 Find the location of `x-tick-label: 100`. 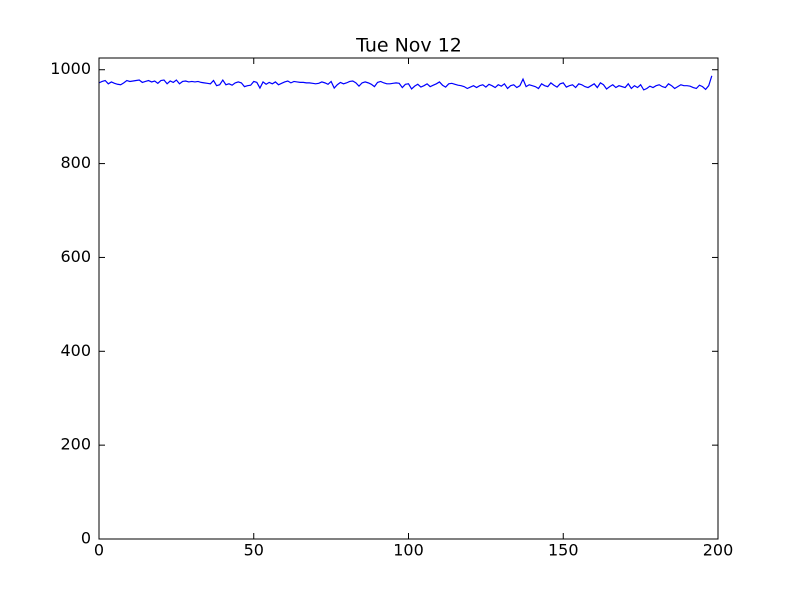

x-tick-label: 100 is located at coordinates (408, 550).